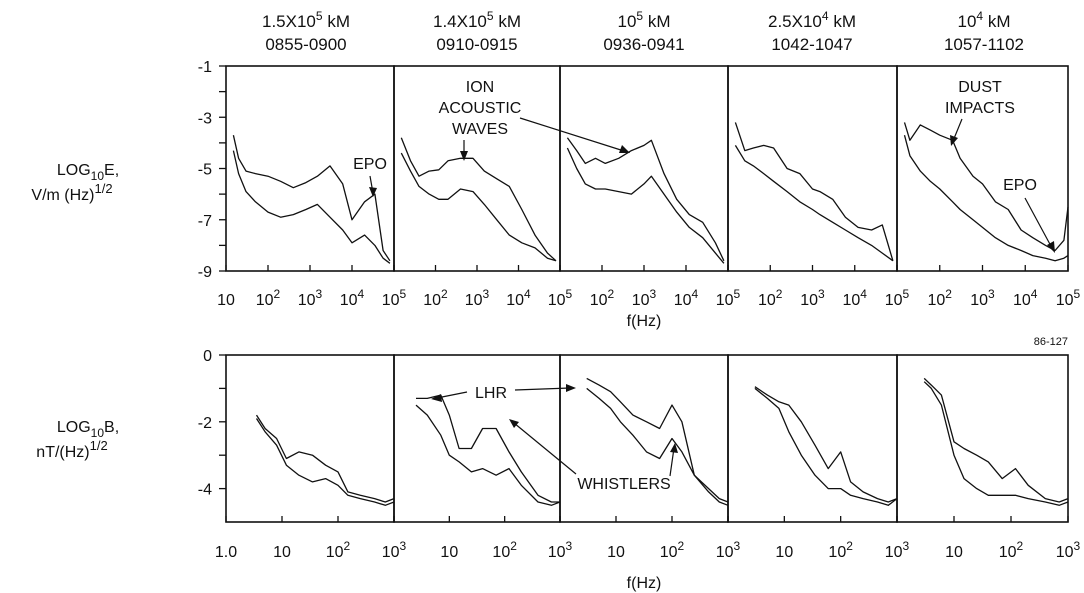  Describe the element at coordinates (812, 20) in the screenshot. I see `header-4-distance: 2.5X104 kM` at that location.